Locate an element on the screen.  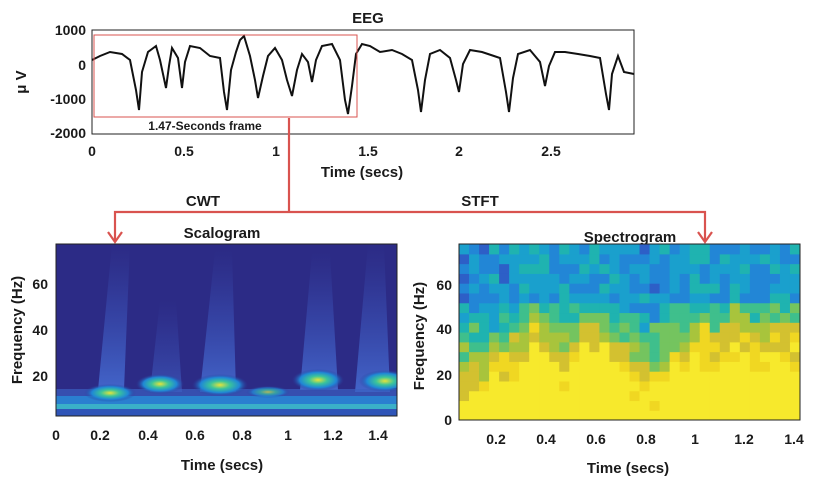
spectrogram-ytick-label: 60 is located at coordinates (444, 285).